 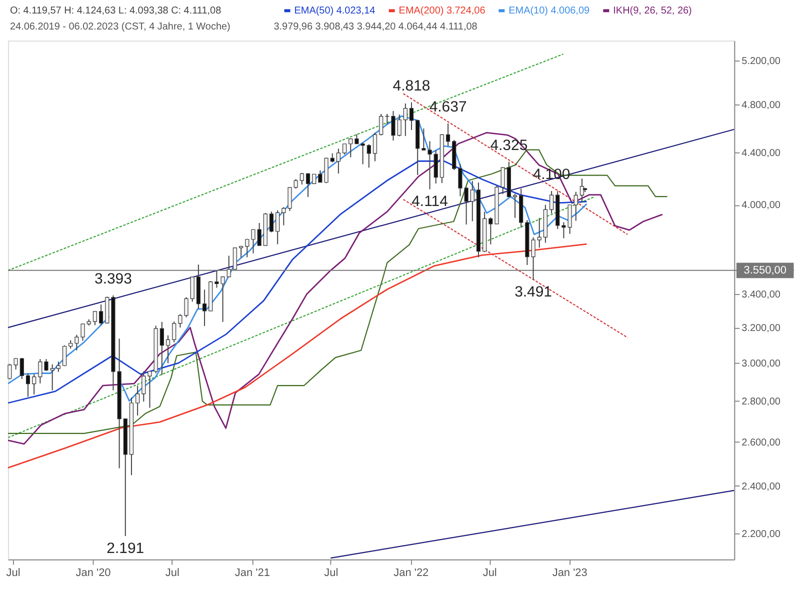 I want to click on y-tick-label: 2.800,00, so click(x=761, y=402).